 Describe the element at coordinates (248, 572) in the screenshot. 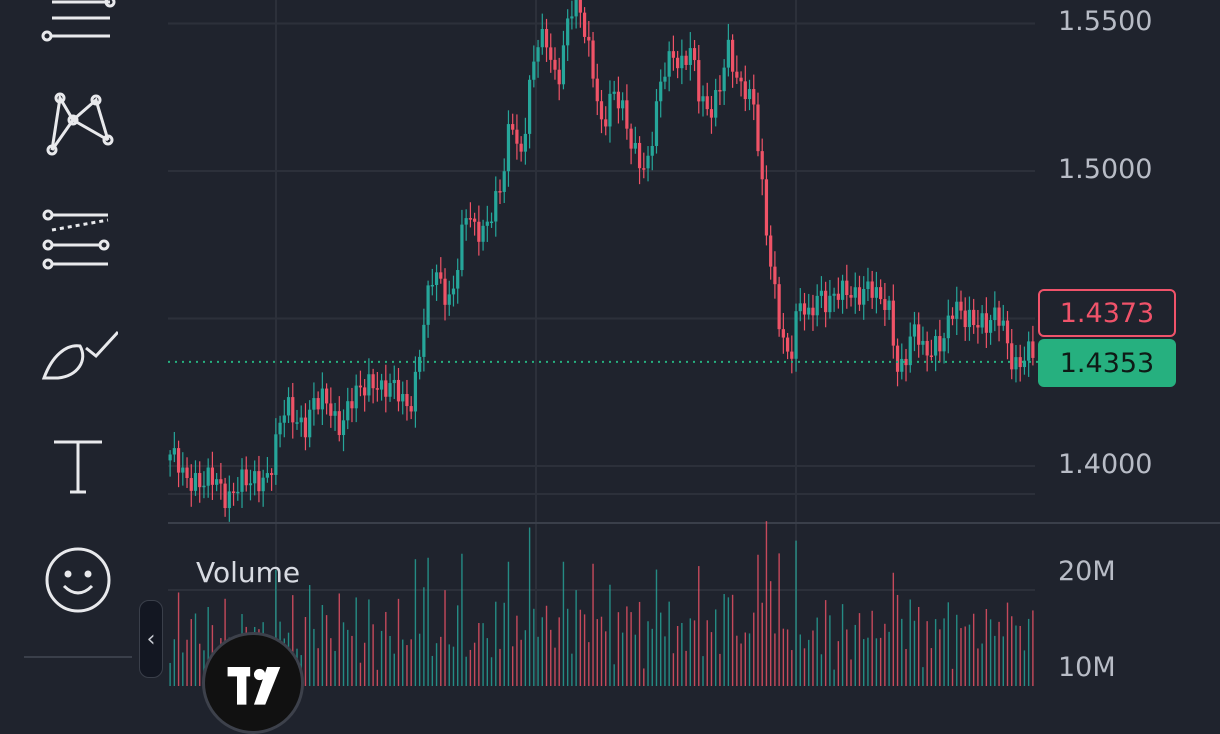

I see `volume-pane-title: Volume` at that location.